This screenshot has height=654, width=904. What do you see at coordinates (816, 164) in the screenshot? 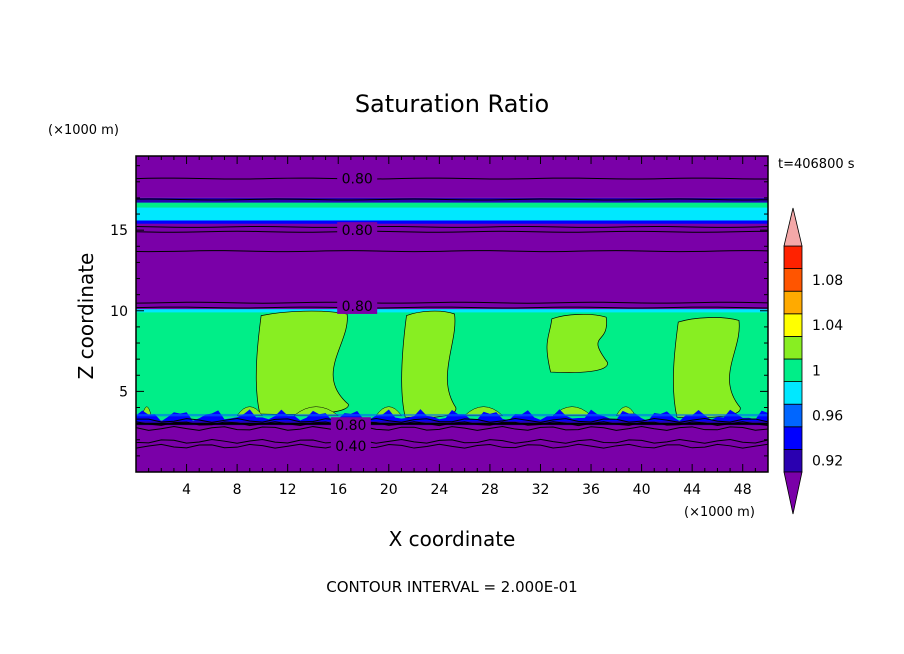
I see `time-label: t=406800 s` at bounding box center [816, 164].